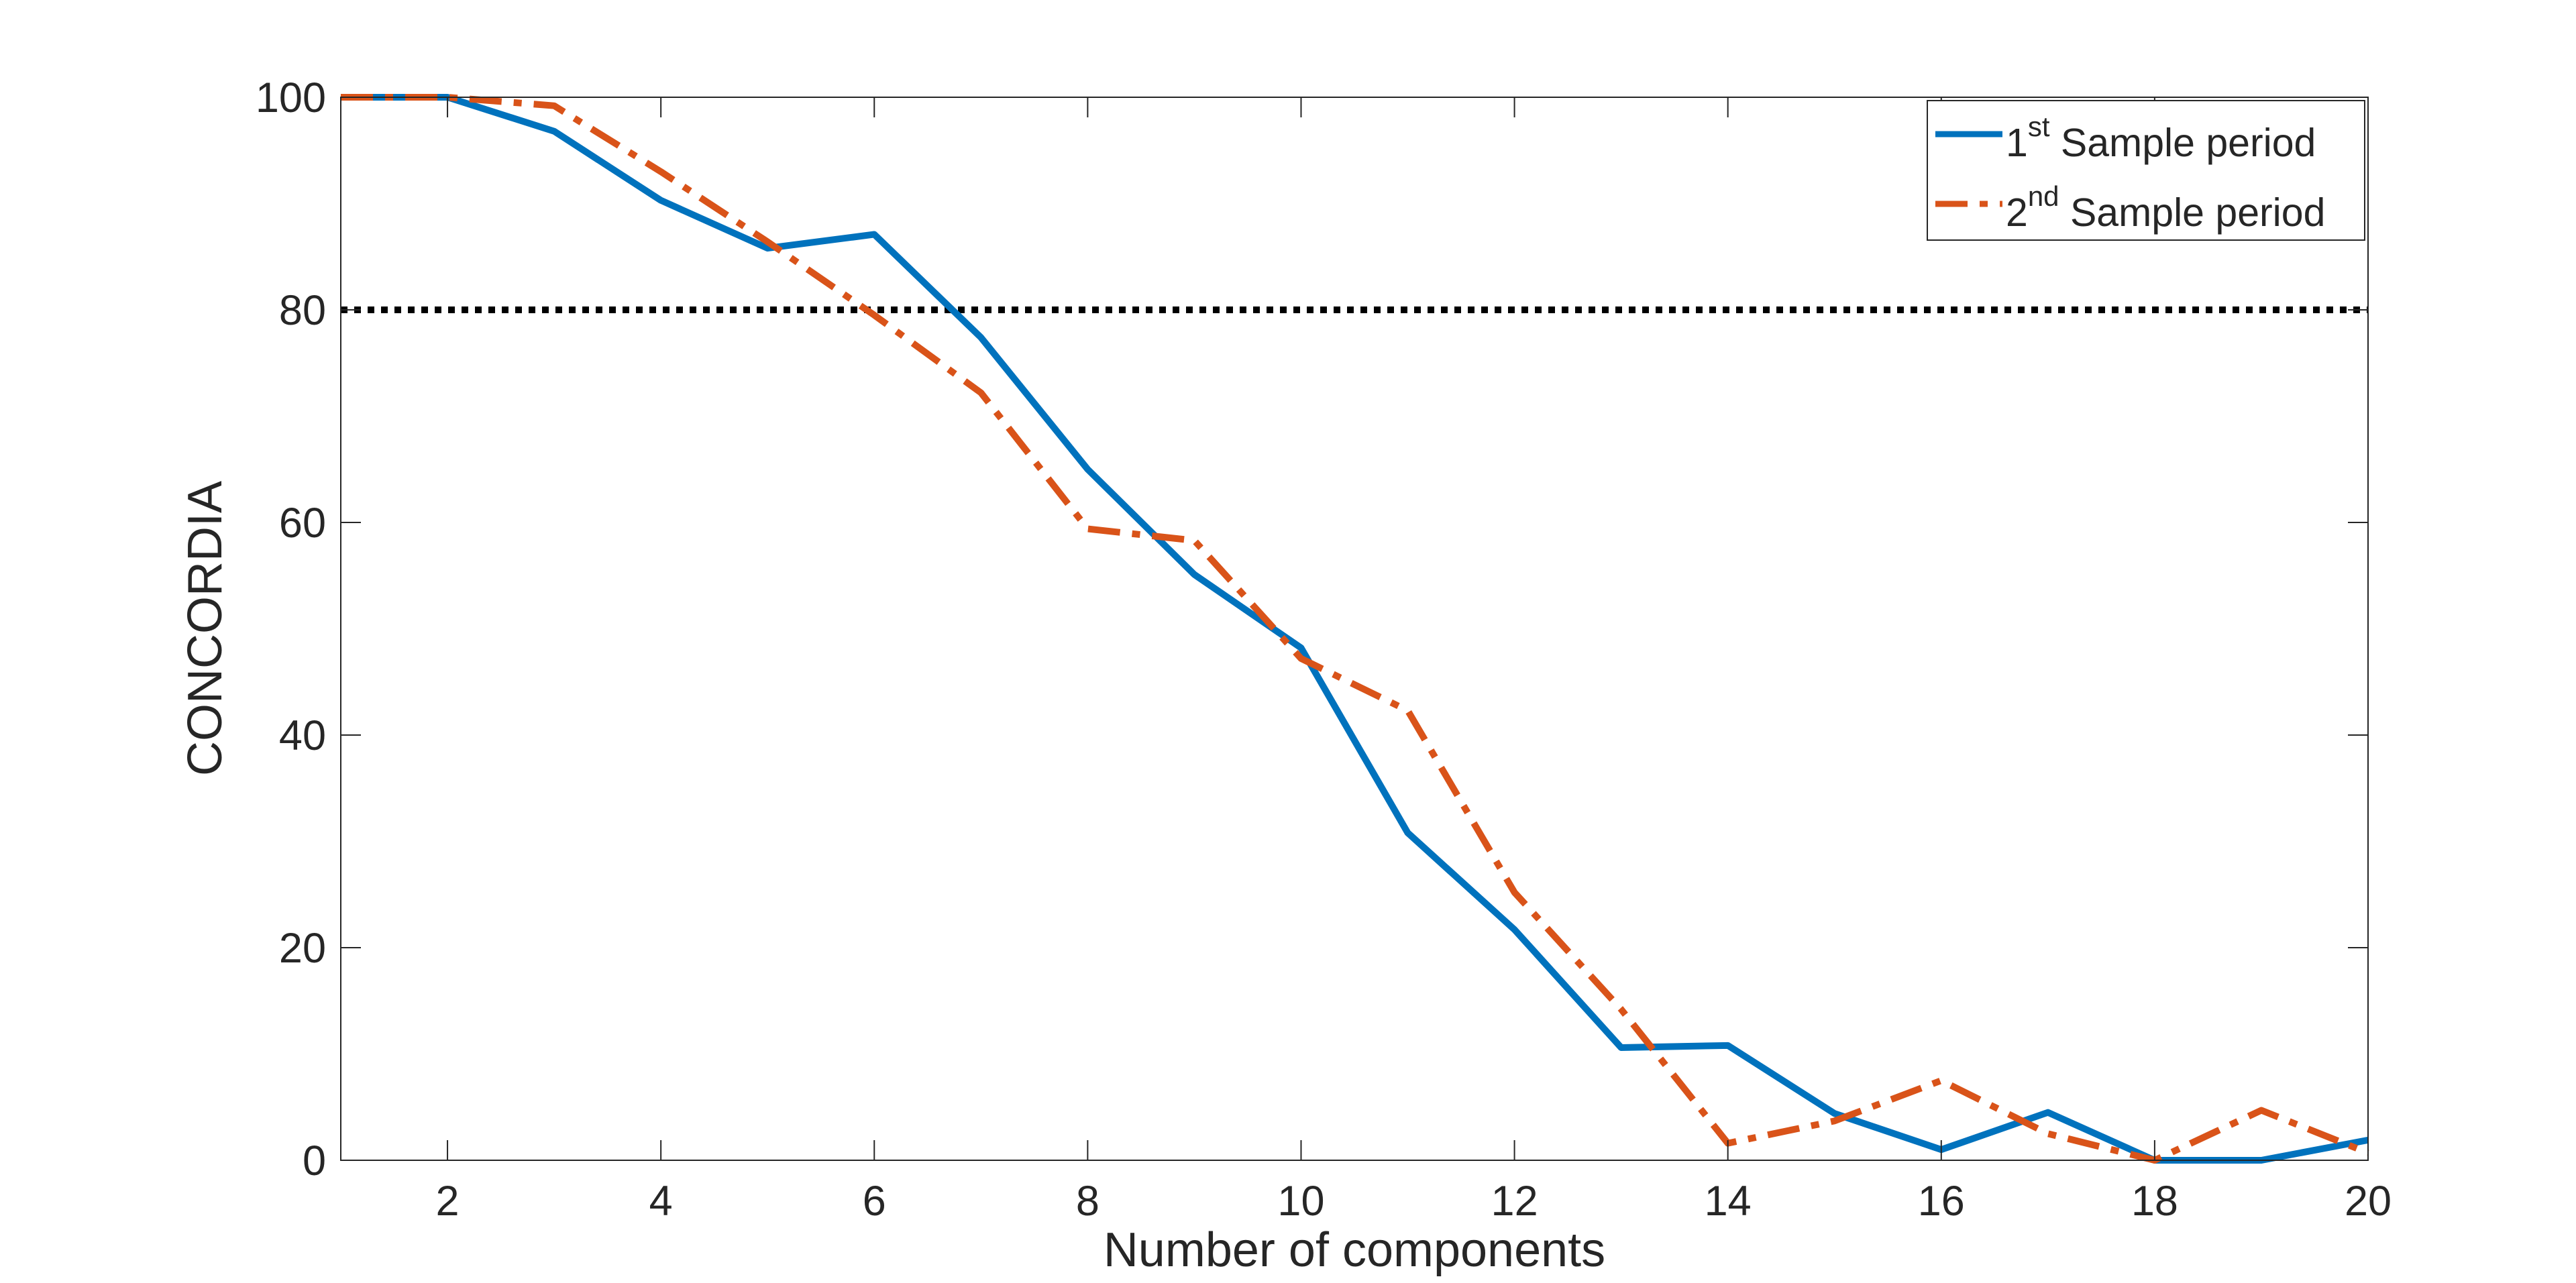 This screenshot has height=1283, width=2576. What do you see at coordinates (1354, 1250) in the screenshot?
I see `x-axis-label: Number of components` at bounding box center [1354, 1250].